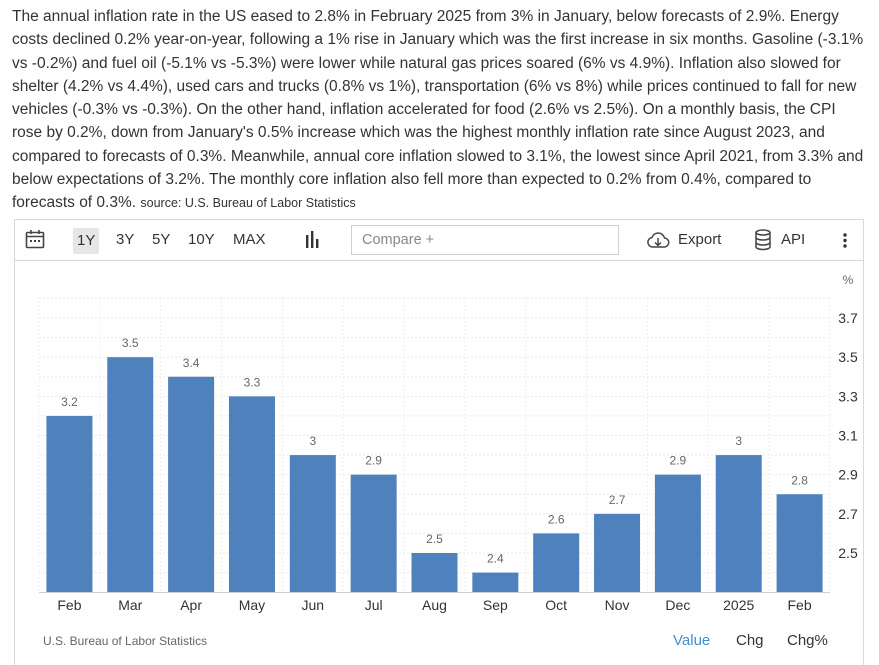  What do you see at coordinates (125, 239) in the screenshot?
I see `range-3y-button: 3Y` at bounding box center [125, 239].